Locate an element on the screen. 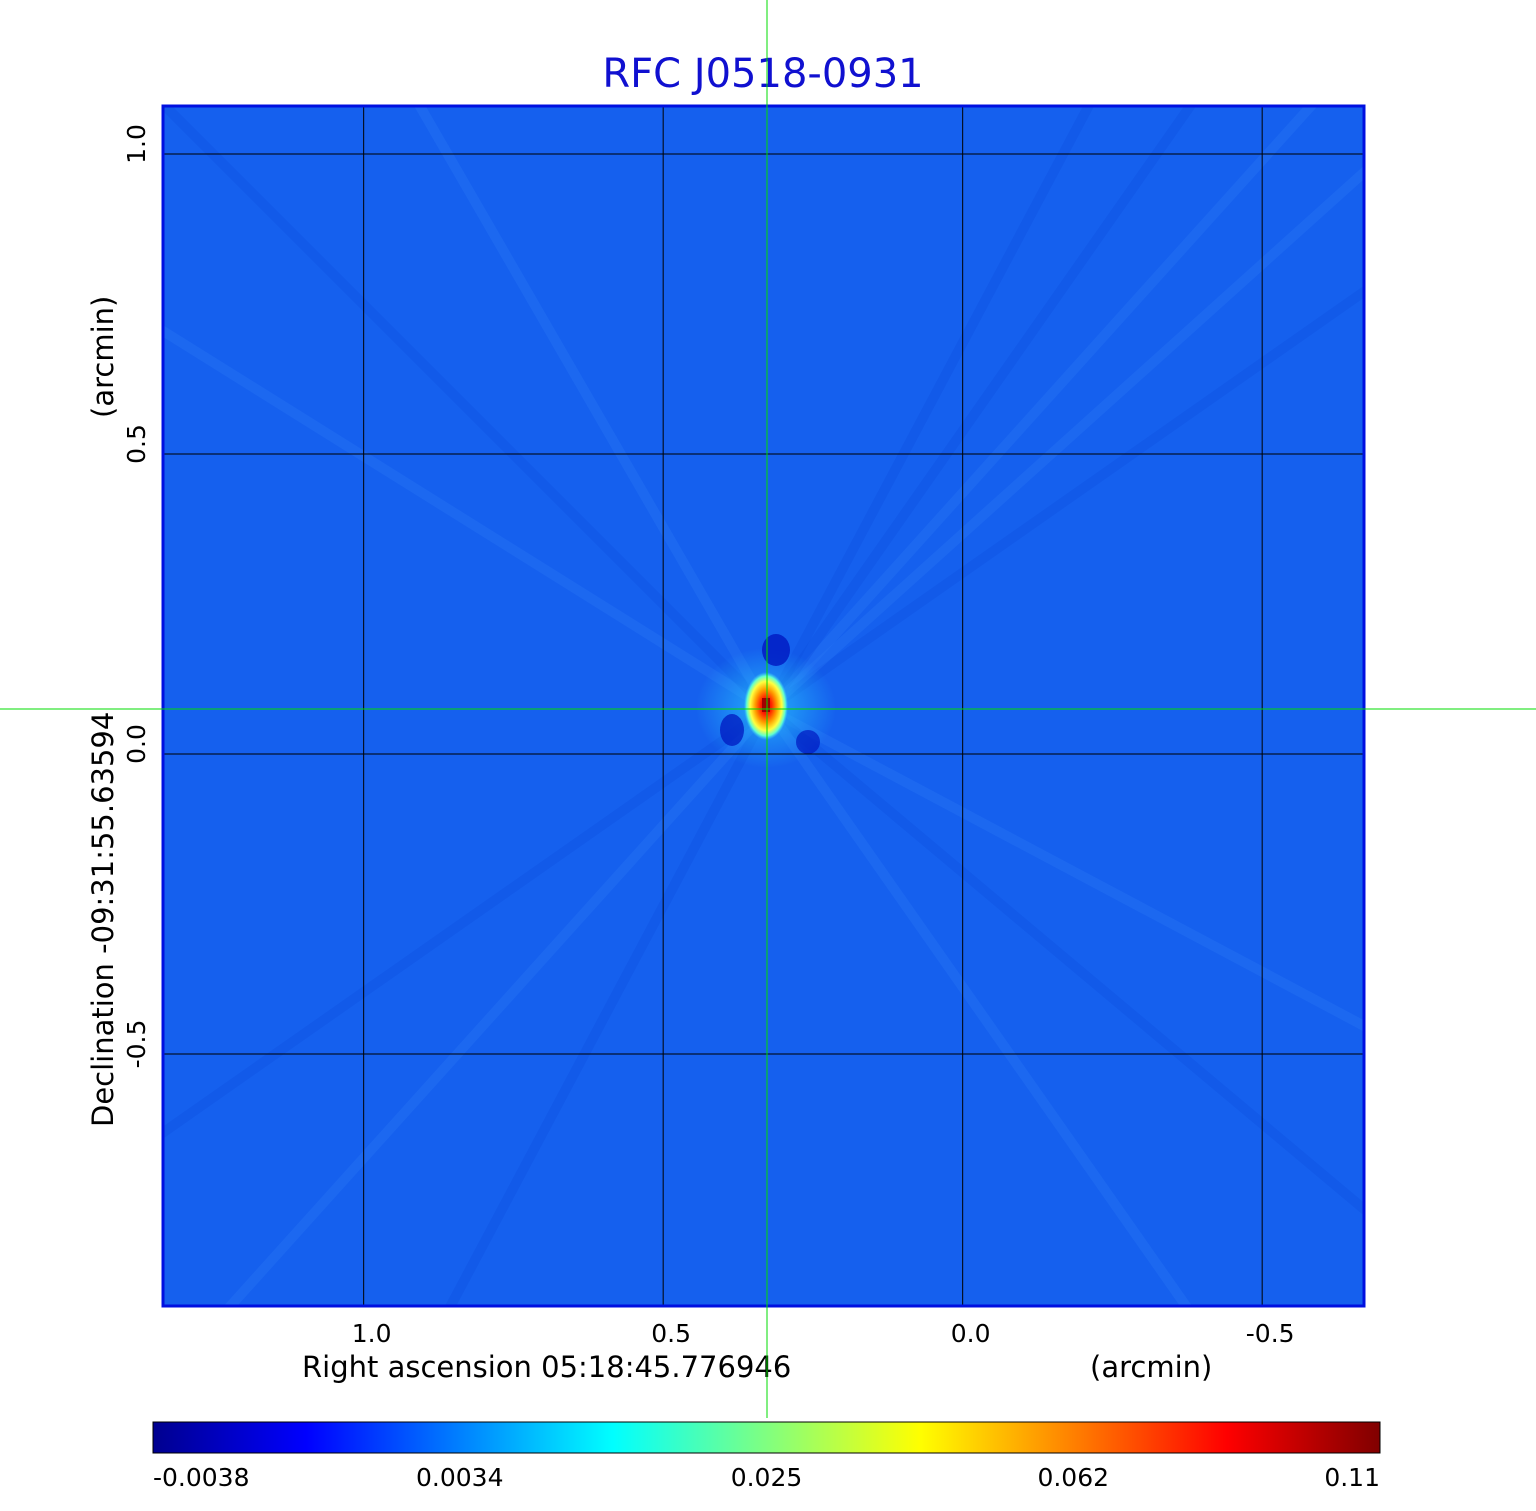 The height and width of the screenshot is (1511, 1536). colorbar-gradient is located at coordinates (766, 1437).